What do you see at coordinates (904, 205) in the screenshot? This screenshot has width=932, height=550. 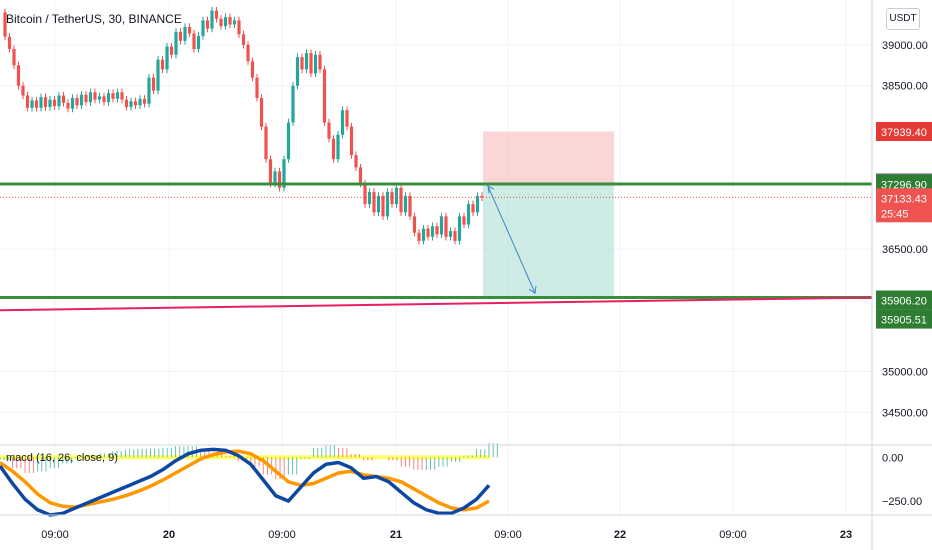 I see `price-label-tag` at bounding box center [904, 205].